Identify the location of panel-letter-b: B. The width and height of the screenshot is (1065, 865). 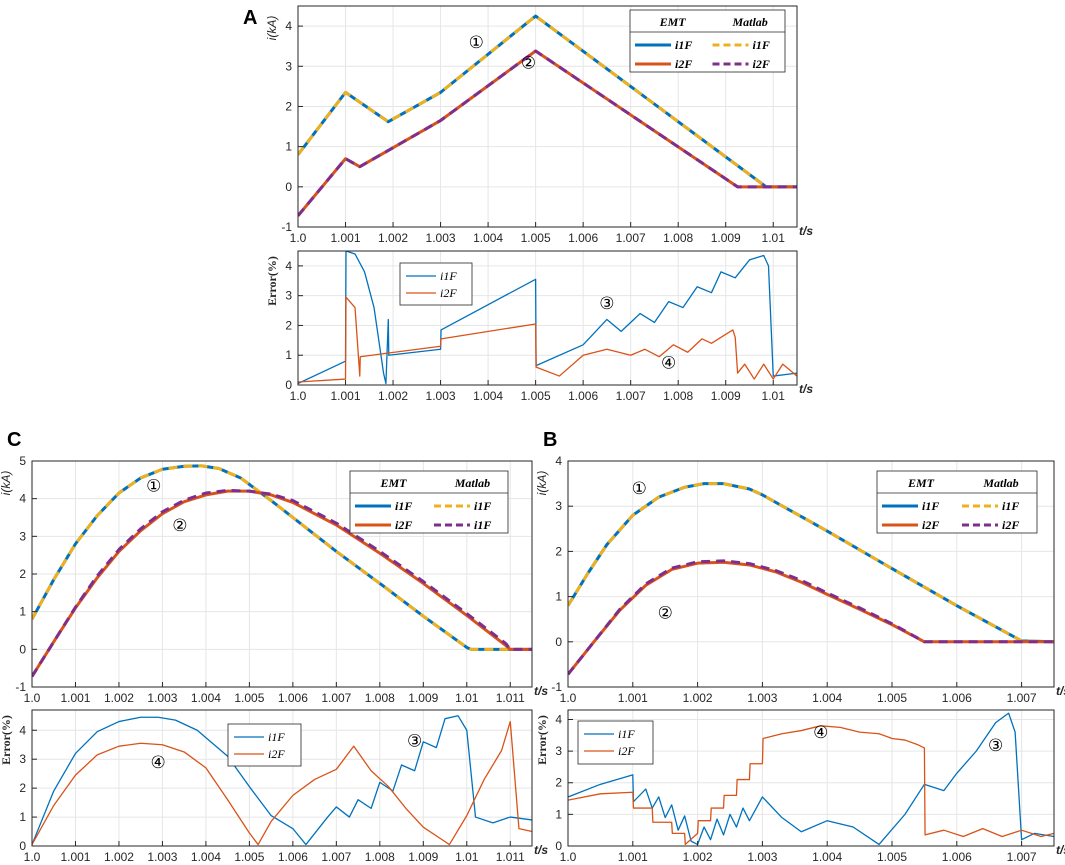
(550, 440).